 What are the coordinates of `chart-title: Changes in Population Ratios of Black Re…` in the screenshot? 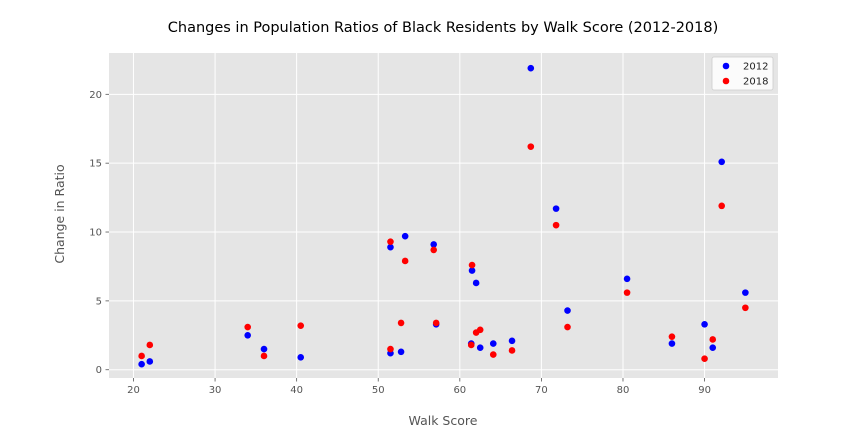 It's located at (443, 28).